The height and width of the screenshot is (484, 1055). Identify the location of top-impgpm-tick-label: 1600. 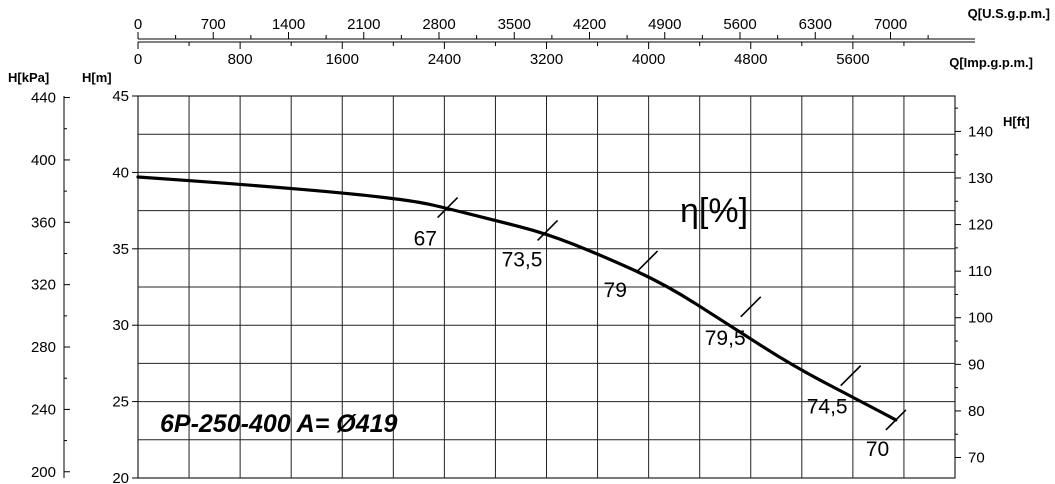
(342, 59).